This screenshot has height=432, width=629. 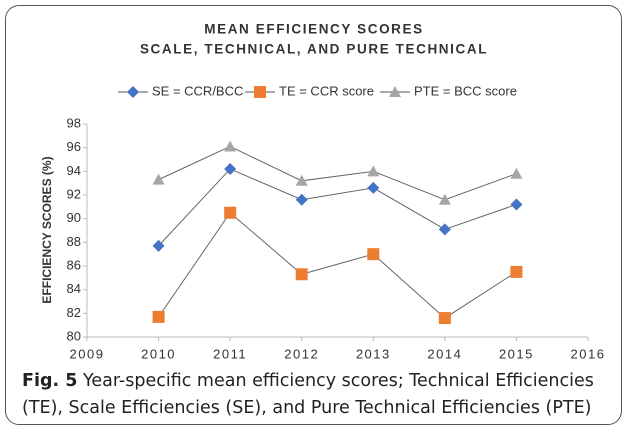 I want to click on chart-title: MEAN EFFICIENCY SCORES, so click(x=313, y=29).